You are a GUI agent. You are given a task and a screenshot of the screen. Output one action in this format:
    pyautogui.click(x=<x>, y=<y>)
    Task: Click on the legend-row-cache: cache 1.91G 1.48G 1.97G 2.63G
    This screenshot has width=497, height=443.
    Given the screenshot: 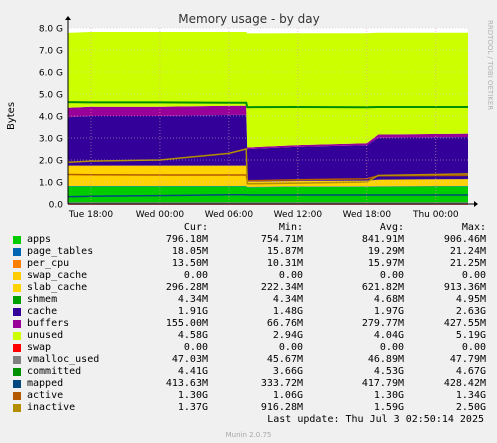 What is the action you would take?
    pyautogui.click(x=250, y=312)
    